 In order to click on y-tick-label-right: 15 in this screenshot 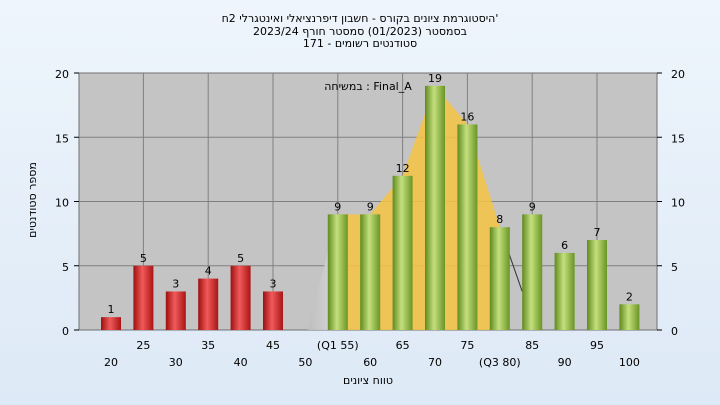, I will do `click(678, 138)`.